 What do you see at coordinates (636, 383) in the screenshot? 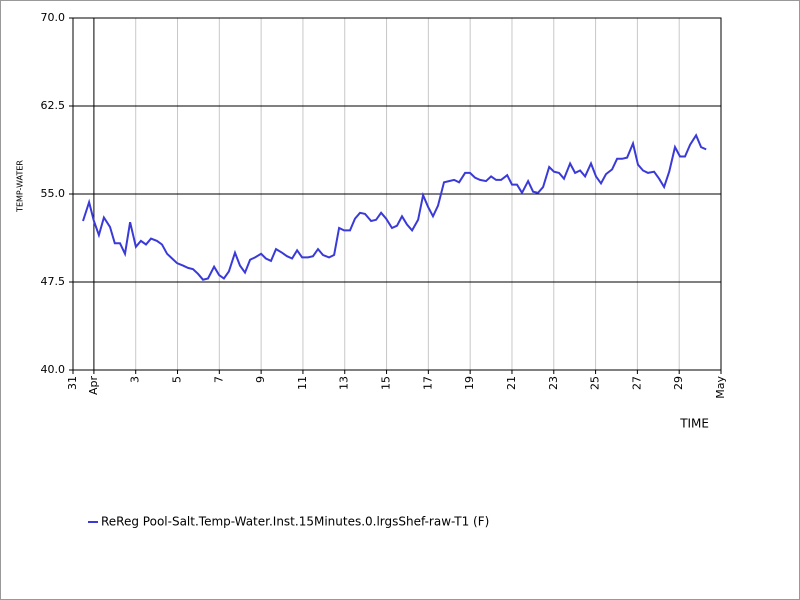
I see `x-tick-label: 27` at bounding box center [636, 383].